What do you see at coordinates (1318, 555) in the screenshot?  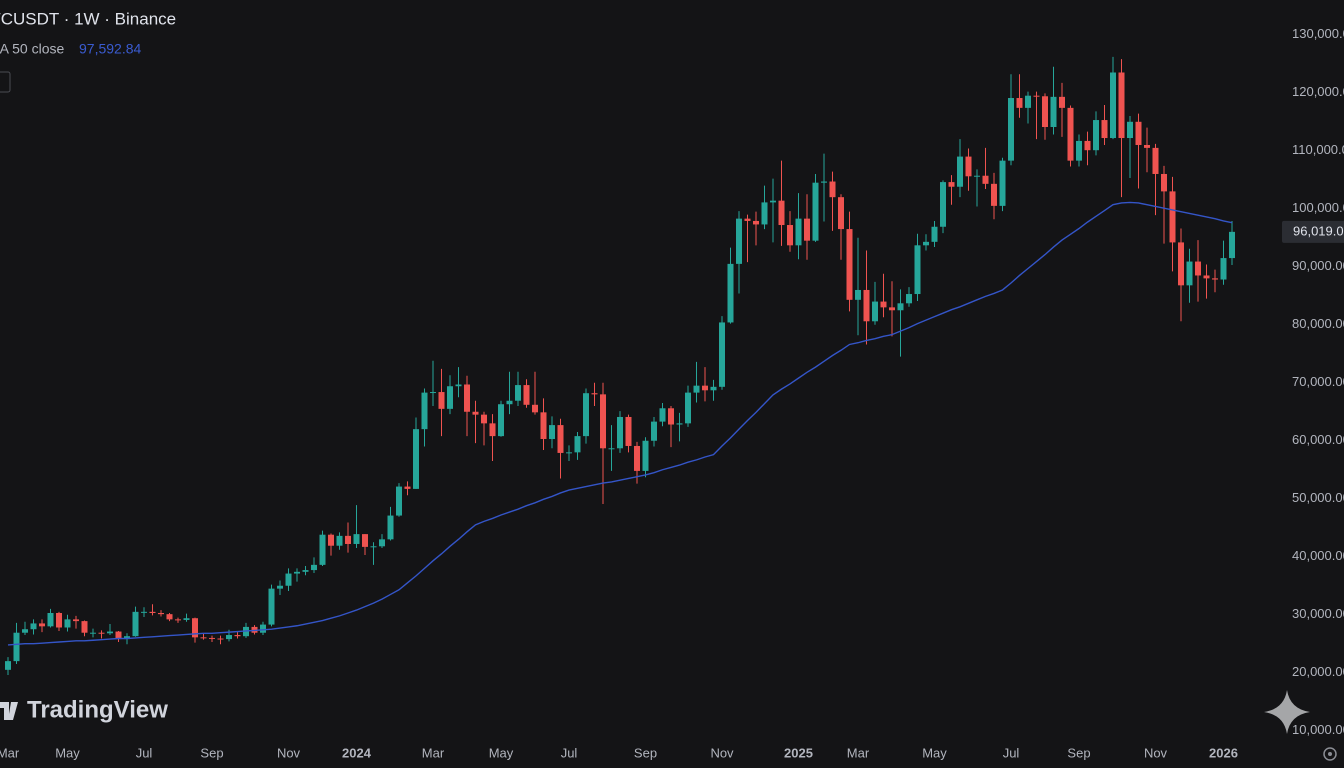 I see `y-tick-label: 40,000.00` at bounding box center [1318, 555].